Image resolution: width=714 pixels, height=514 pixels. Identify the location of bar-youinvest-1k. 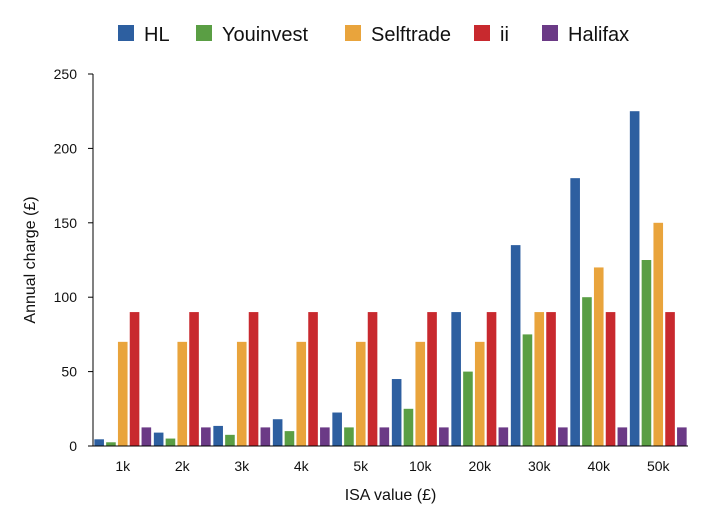
(111, 444).